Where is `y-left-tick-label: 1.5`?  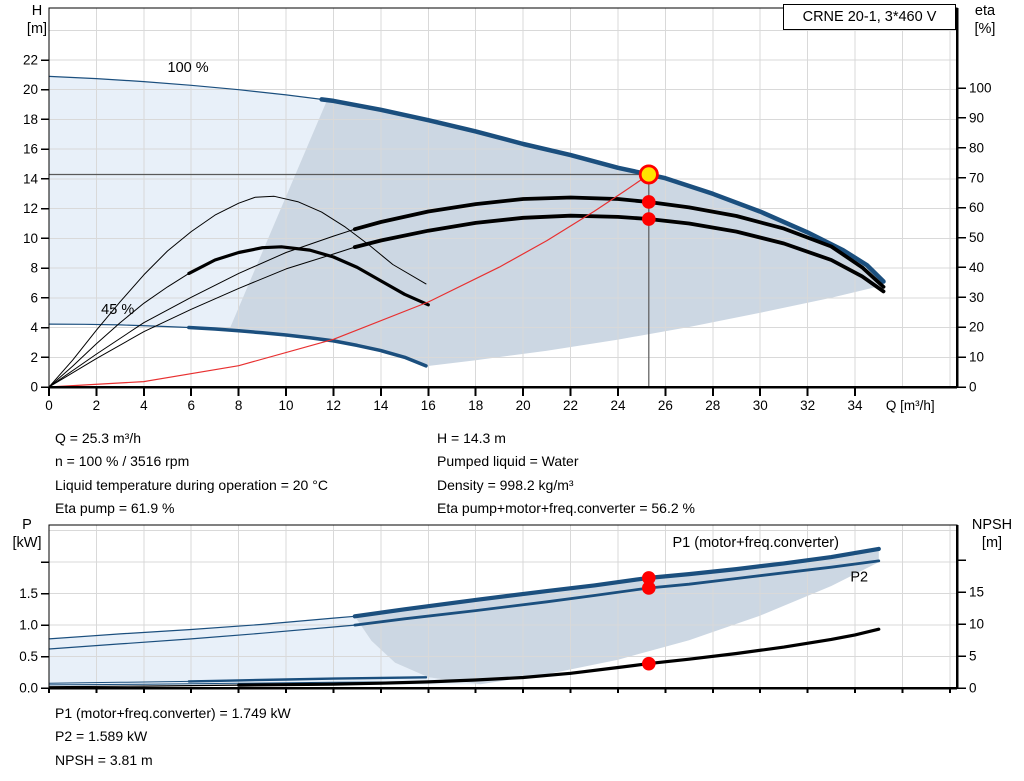 y-left-tick-label: 1.5 is located at coordinates (28, 593).